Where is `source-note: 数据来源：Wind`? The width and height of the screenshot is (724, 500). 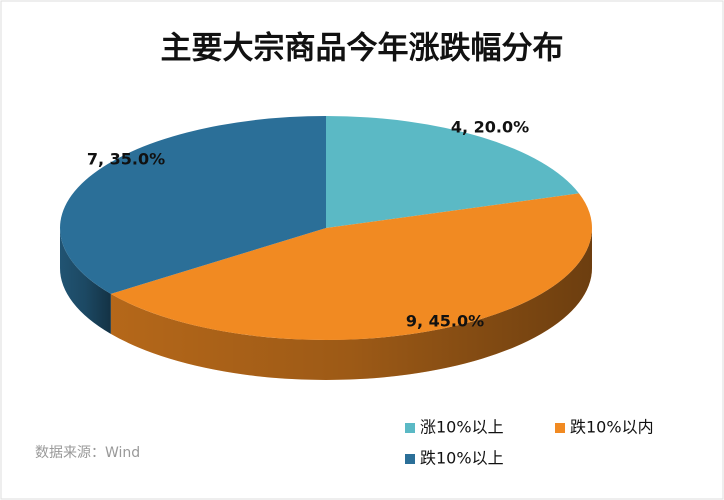 source-note: 数据来源：Wind is located at coordinates (87, 453).